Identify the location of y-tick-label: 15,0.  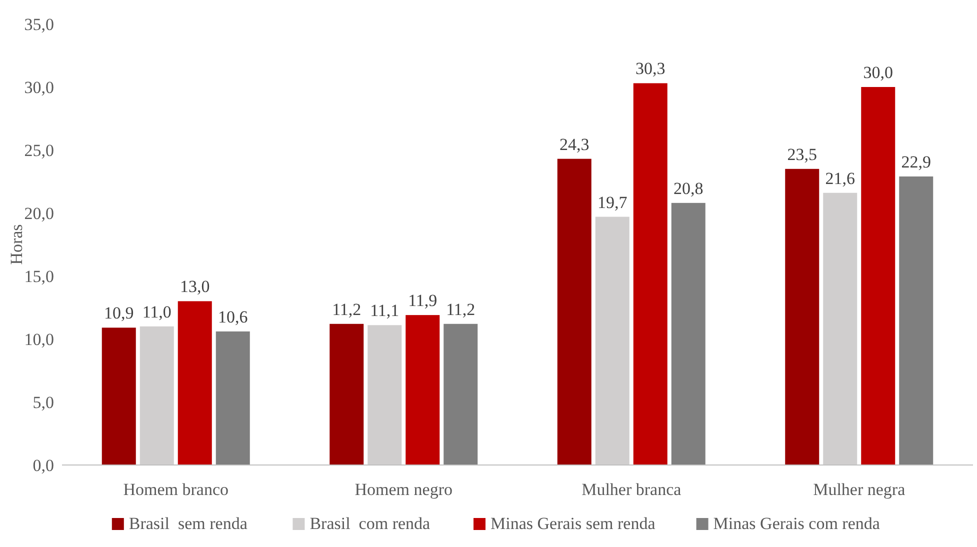
(39, 276).